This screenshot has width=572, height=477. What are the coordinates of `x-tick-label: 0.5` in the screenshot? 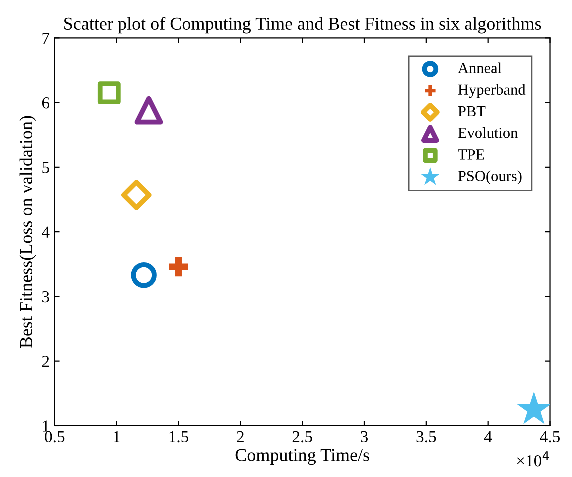 It's located at (55, 437).